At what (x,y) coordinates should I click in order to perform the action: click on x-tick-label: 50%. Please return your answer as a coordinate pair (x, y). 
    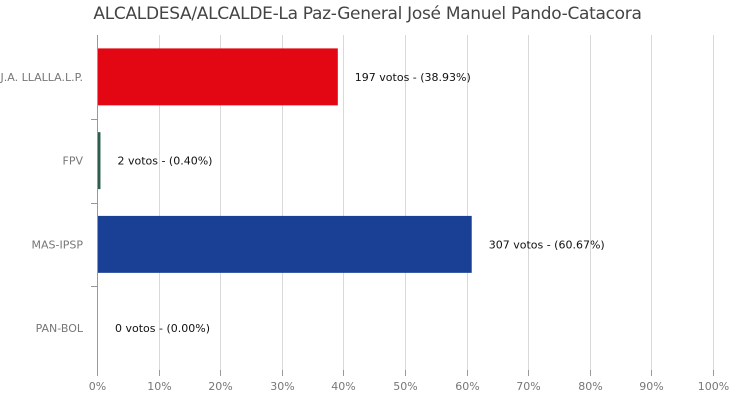
    Looking at the image, I should click on (405, 386).